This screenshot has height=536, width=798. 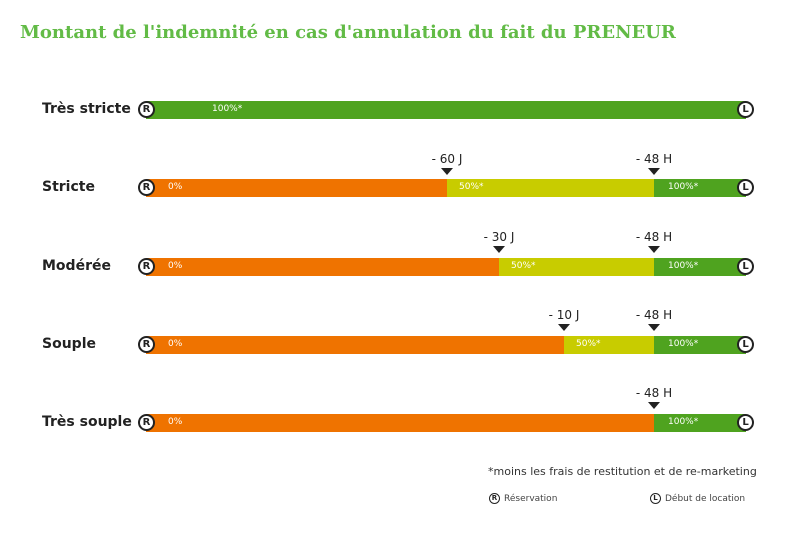 I want to click on marker: - 30 J, so click(x=499, y=241).